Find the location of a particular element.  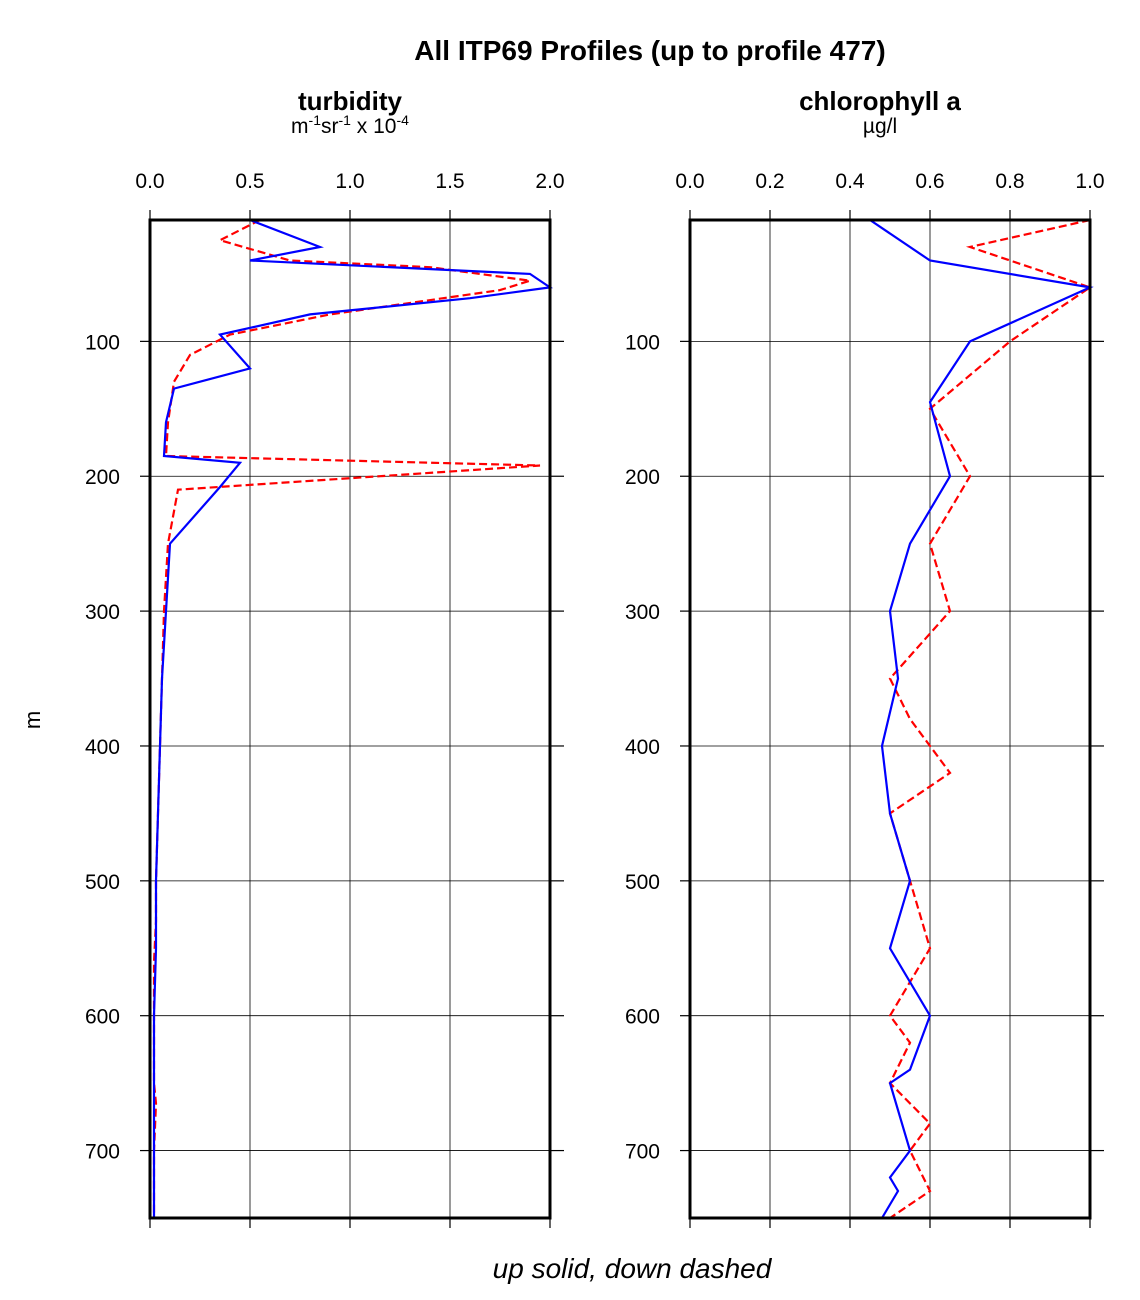

x-tick-label: 0.6 is located at coordinates (929, 181).